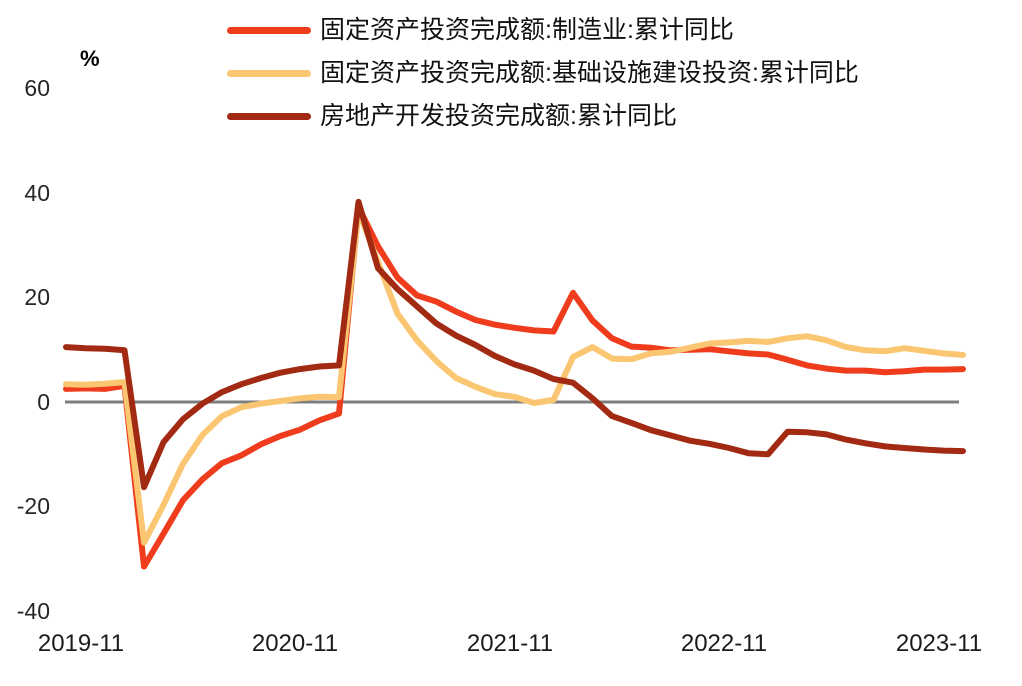  Describe the element at coordinates (37, 297) in the screenshot. I see `y-tick-20: 20` at that location.